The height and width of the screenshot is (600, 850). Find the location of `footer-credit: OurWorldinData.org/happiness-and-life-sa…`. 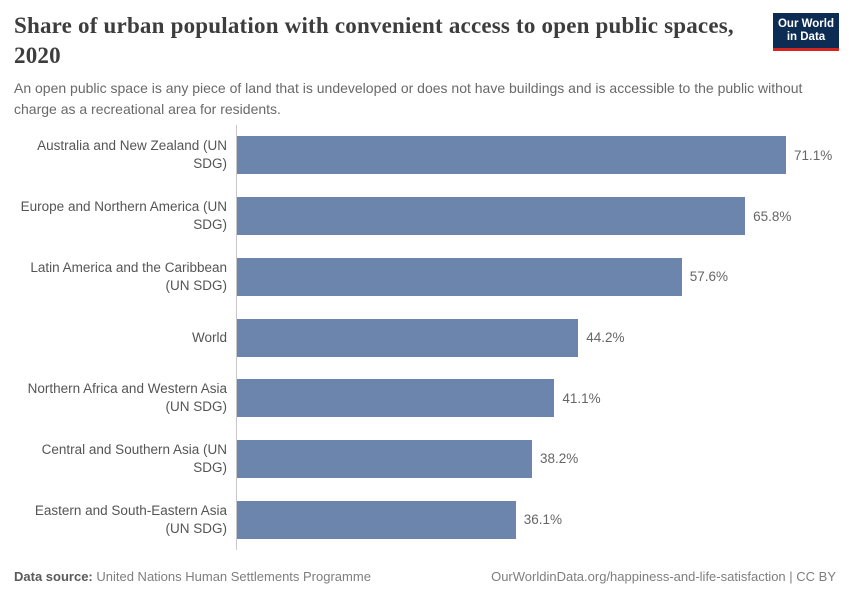

footer-credit: OurWorldinData.org/happiness-and-life-sa… is located at coordinates (663, 576).